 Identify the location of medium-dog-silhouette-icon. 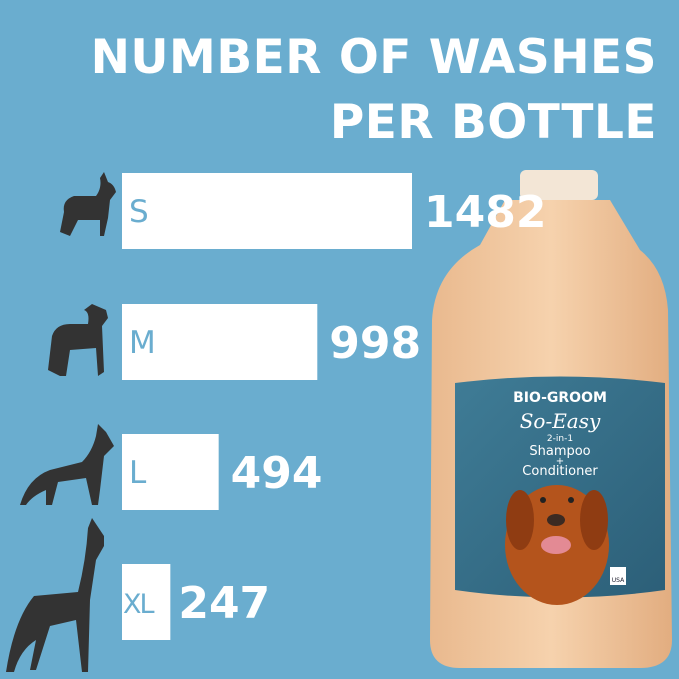
(78, 340).